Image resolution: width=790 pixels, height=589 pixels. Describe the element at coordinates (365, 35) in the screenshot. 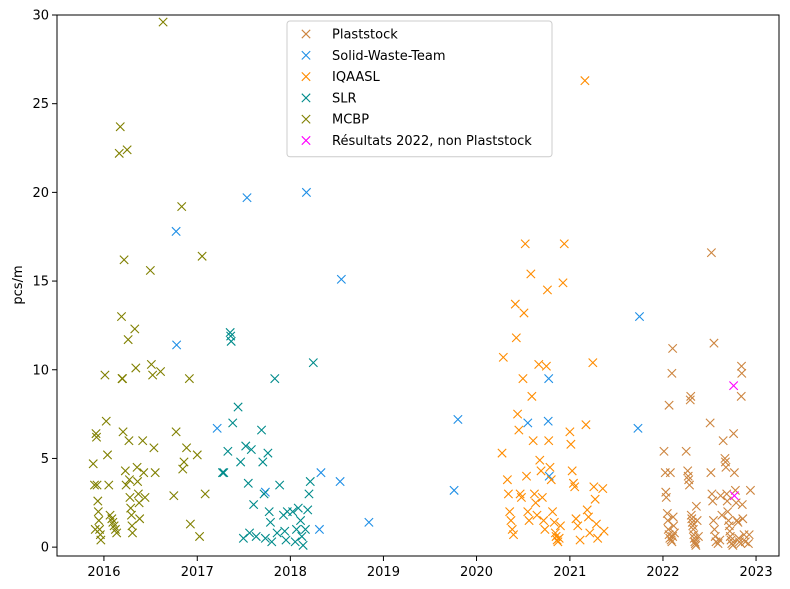

I see `legend-entry: Plaststock` at that location.